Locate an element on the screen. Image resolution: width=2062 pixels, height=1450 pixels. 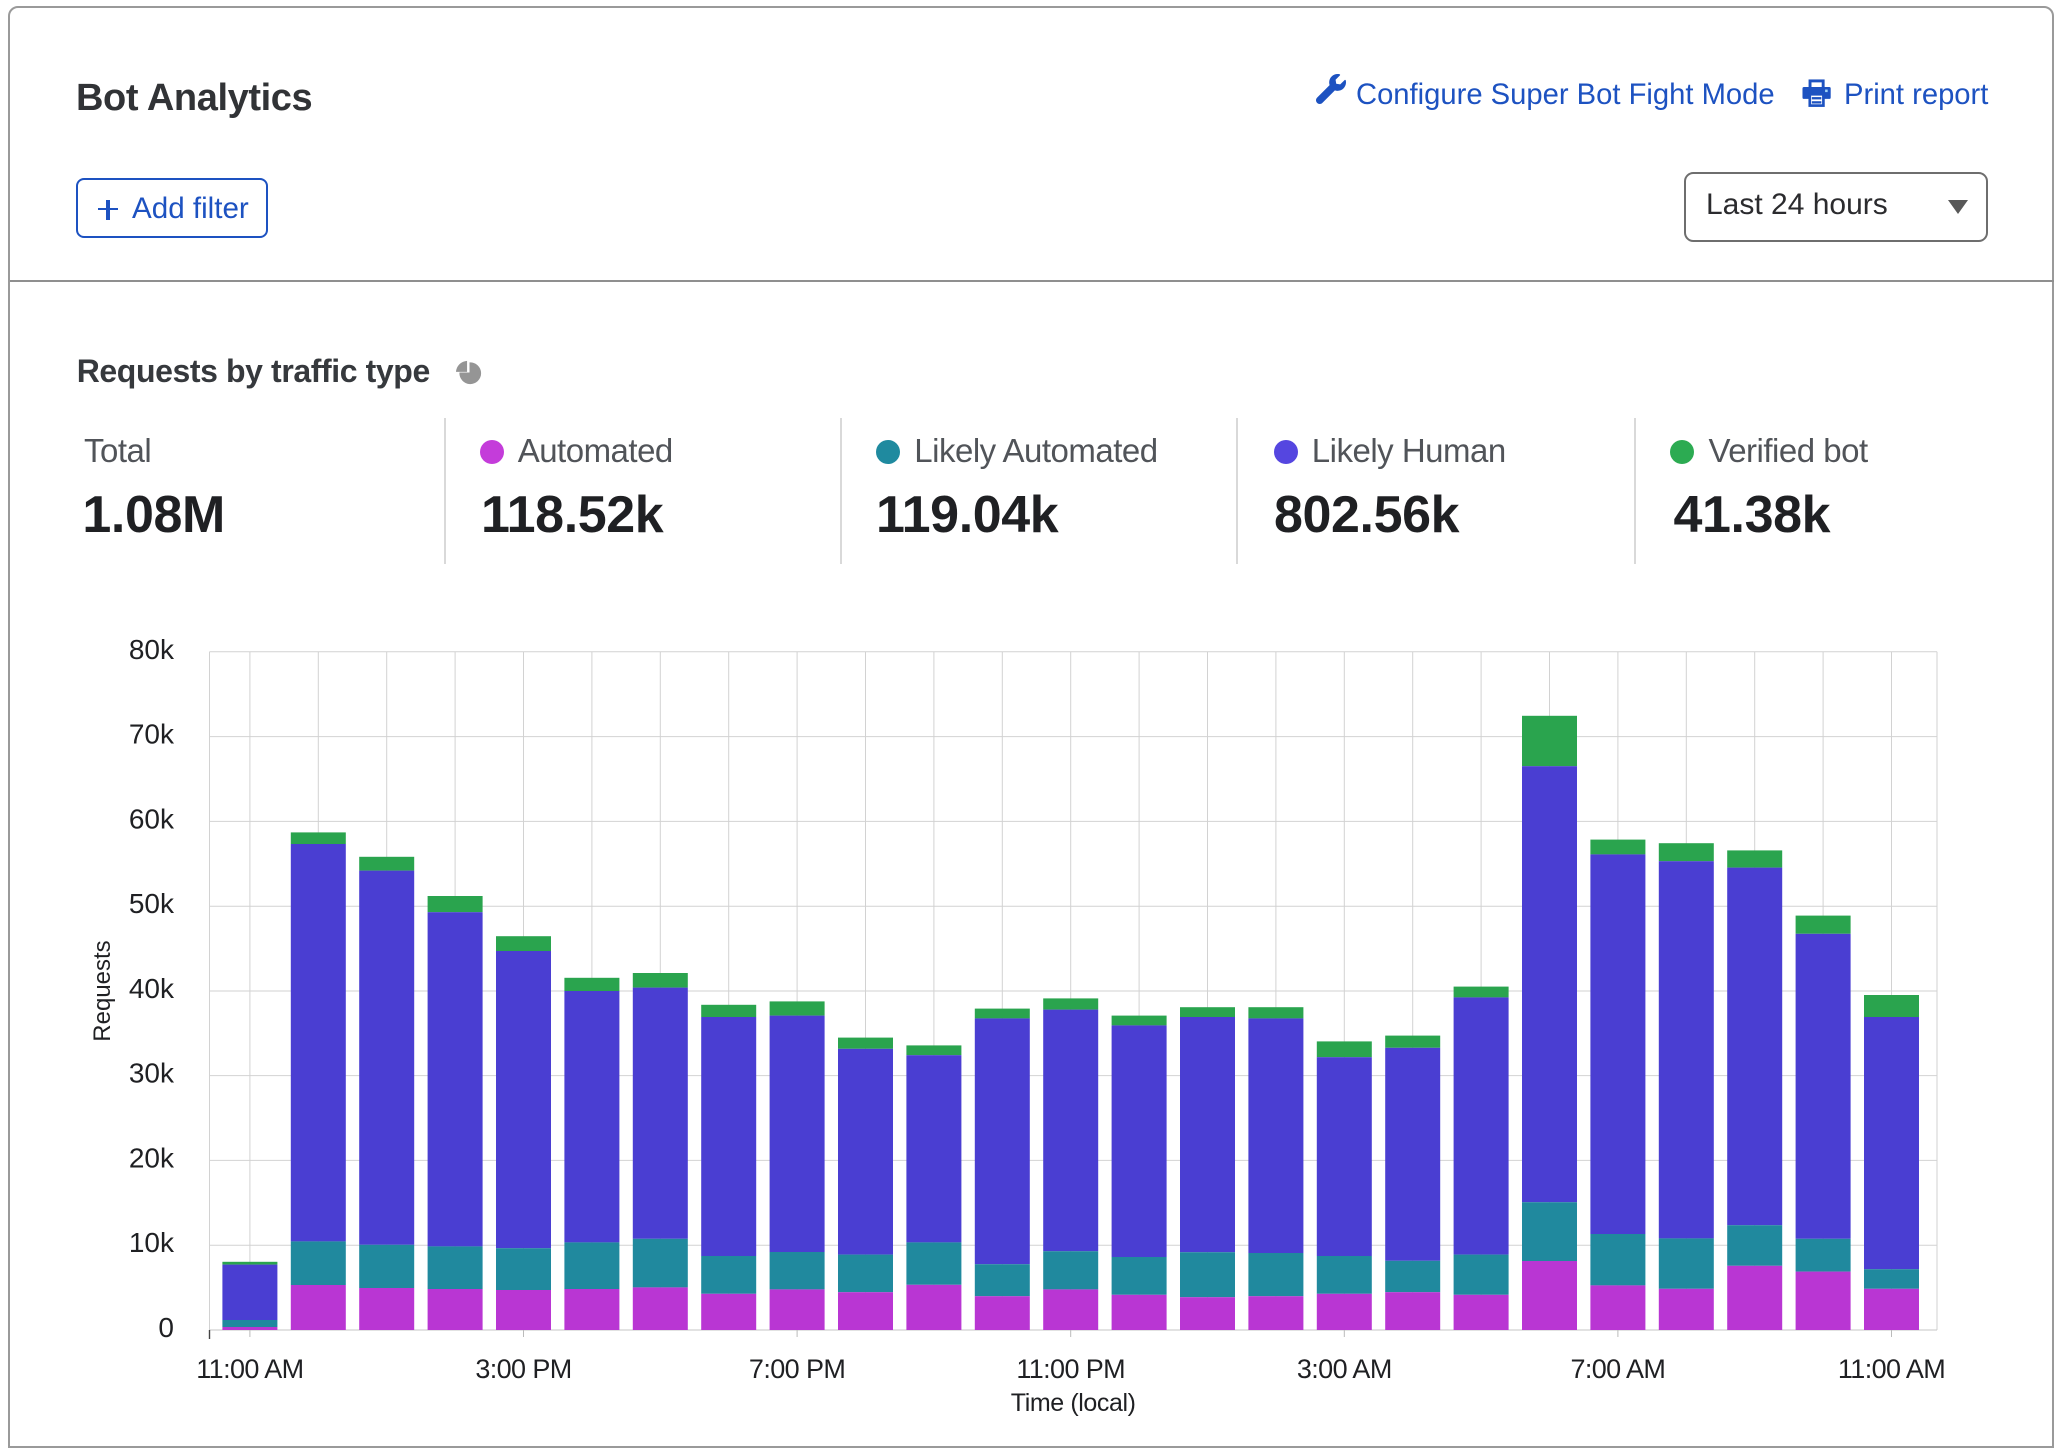
svg-text: 10k is located at coordinates (152, 1242).